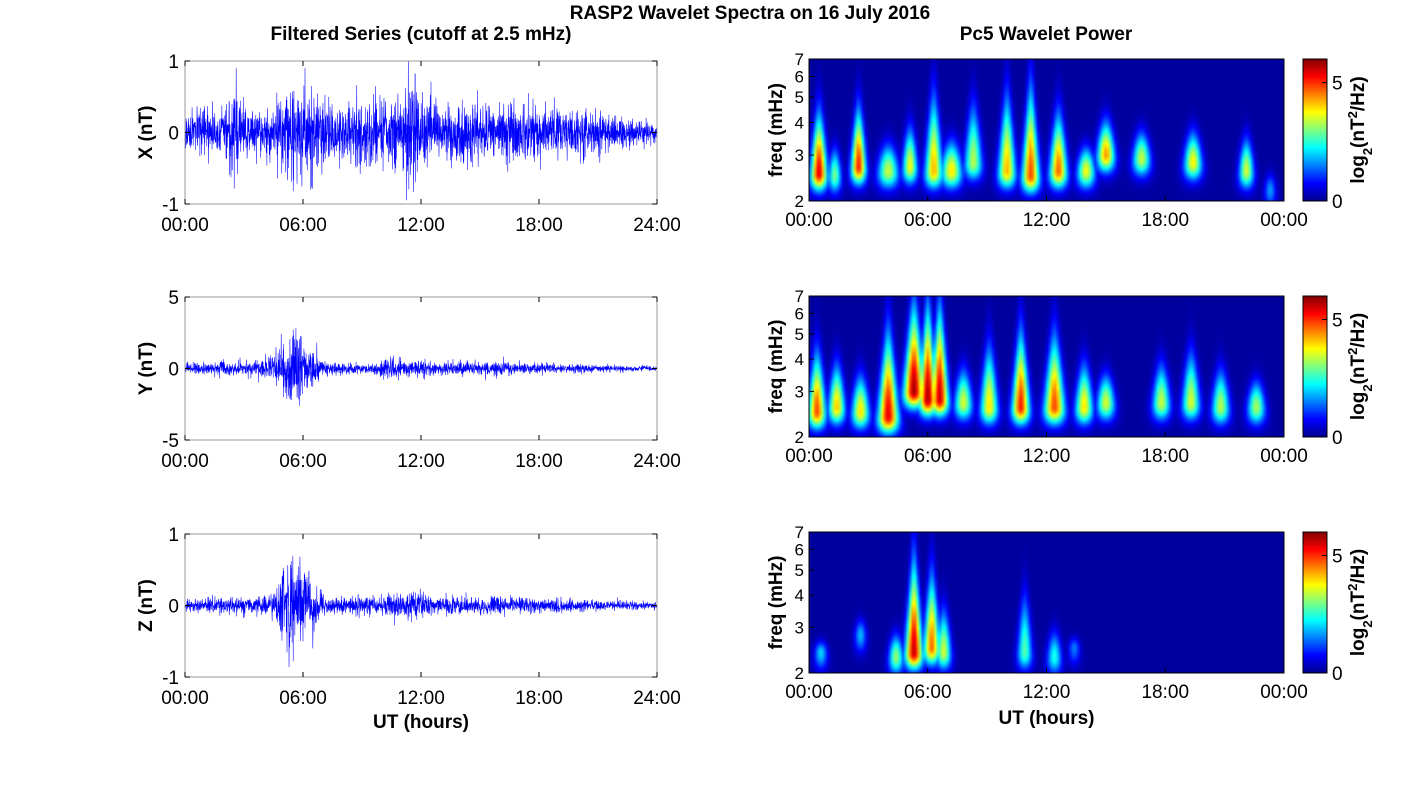 The image size is (1418, 788). Describe the element at coordinates (421, 130) in the screenshot. I see `series-line-x` at that location.